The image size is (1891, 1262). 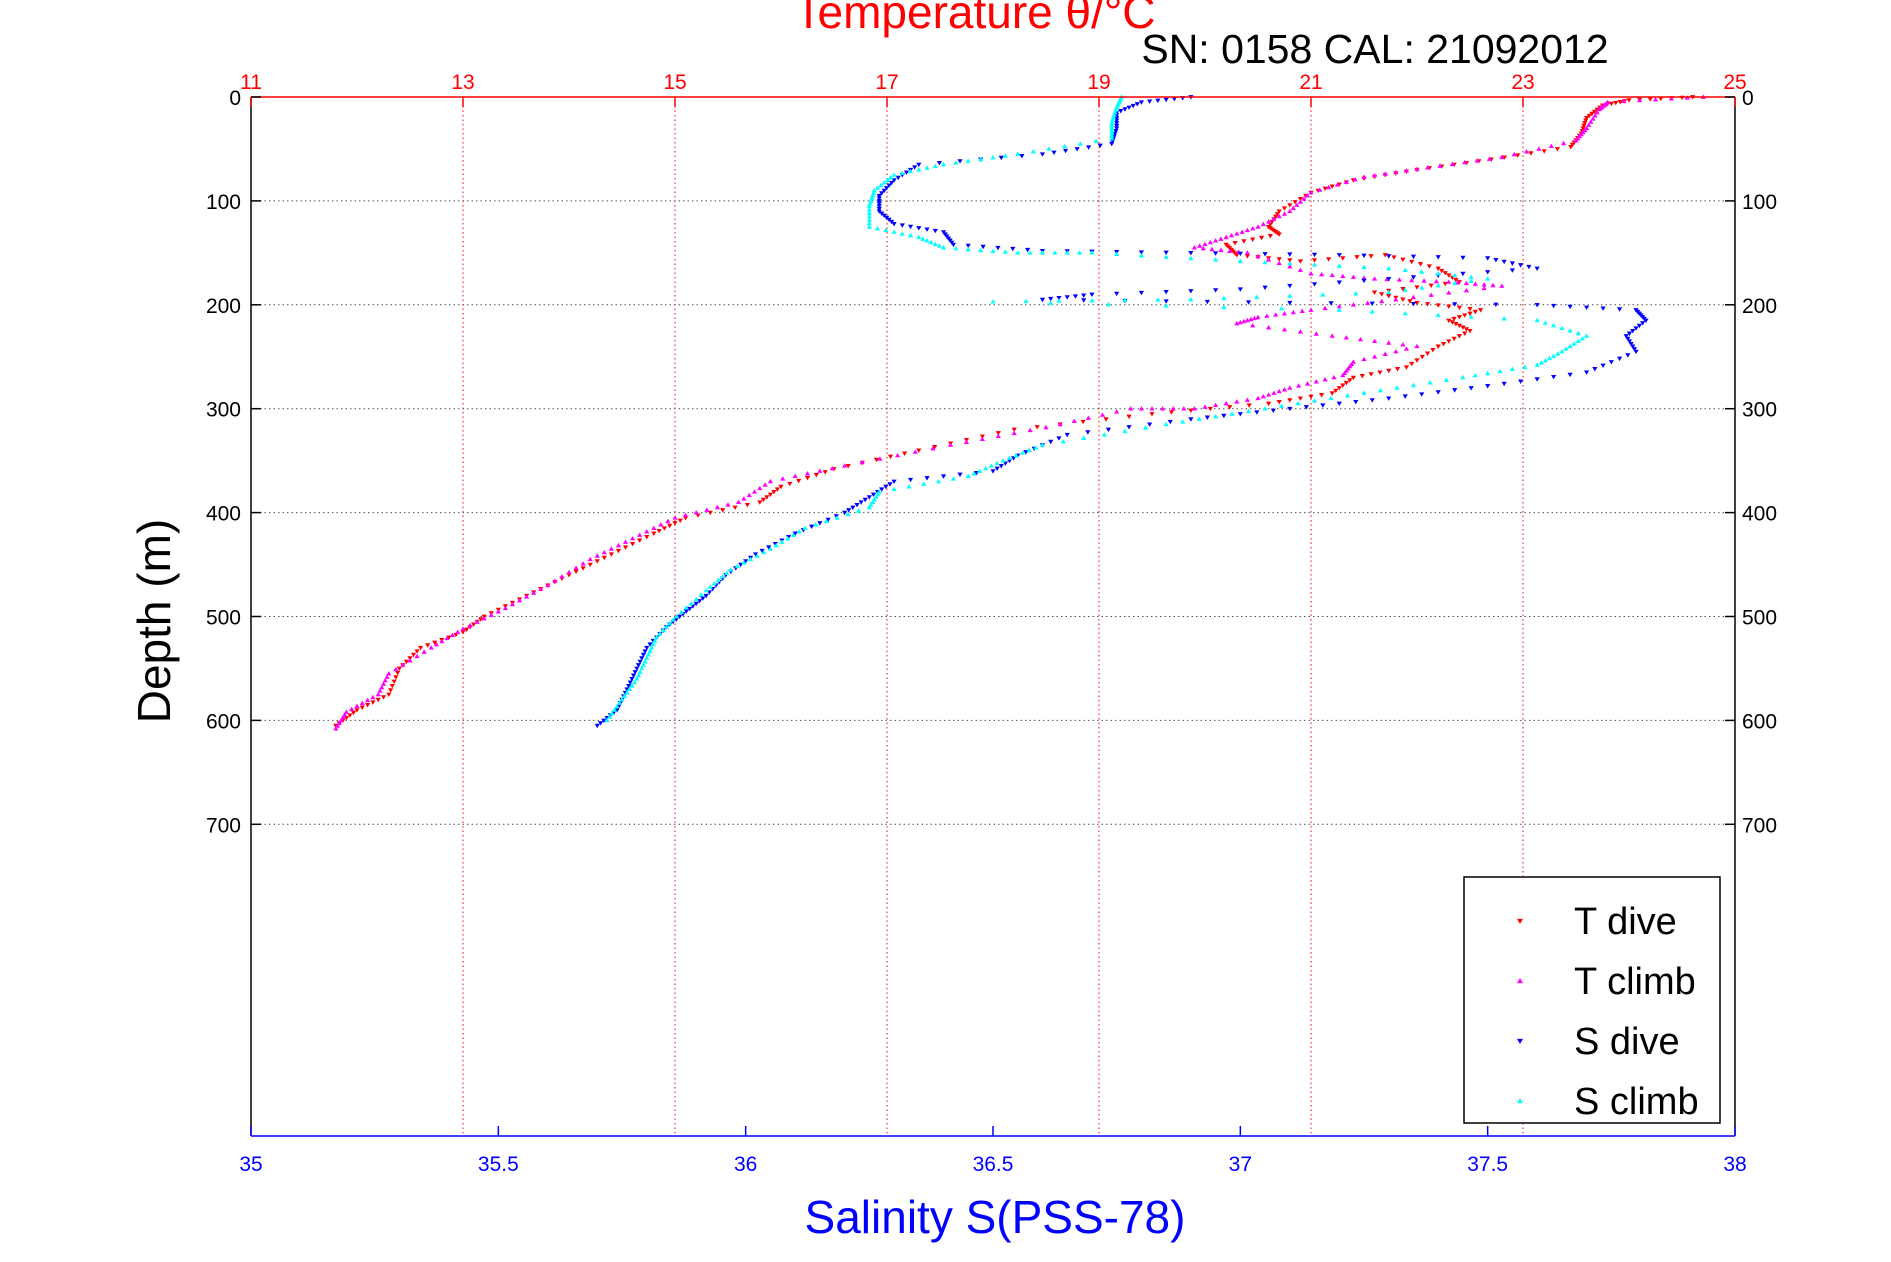 I want to click on depth-tick-label-left: 600, so click(x=223, y=721).